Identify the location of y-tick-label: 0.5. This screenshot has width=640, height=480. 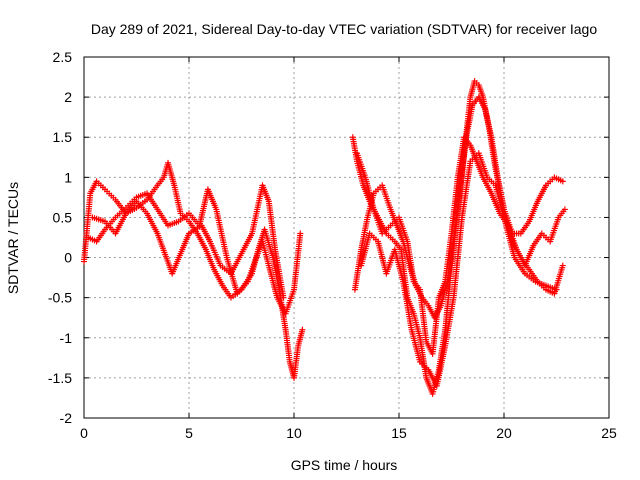
(63, 217).